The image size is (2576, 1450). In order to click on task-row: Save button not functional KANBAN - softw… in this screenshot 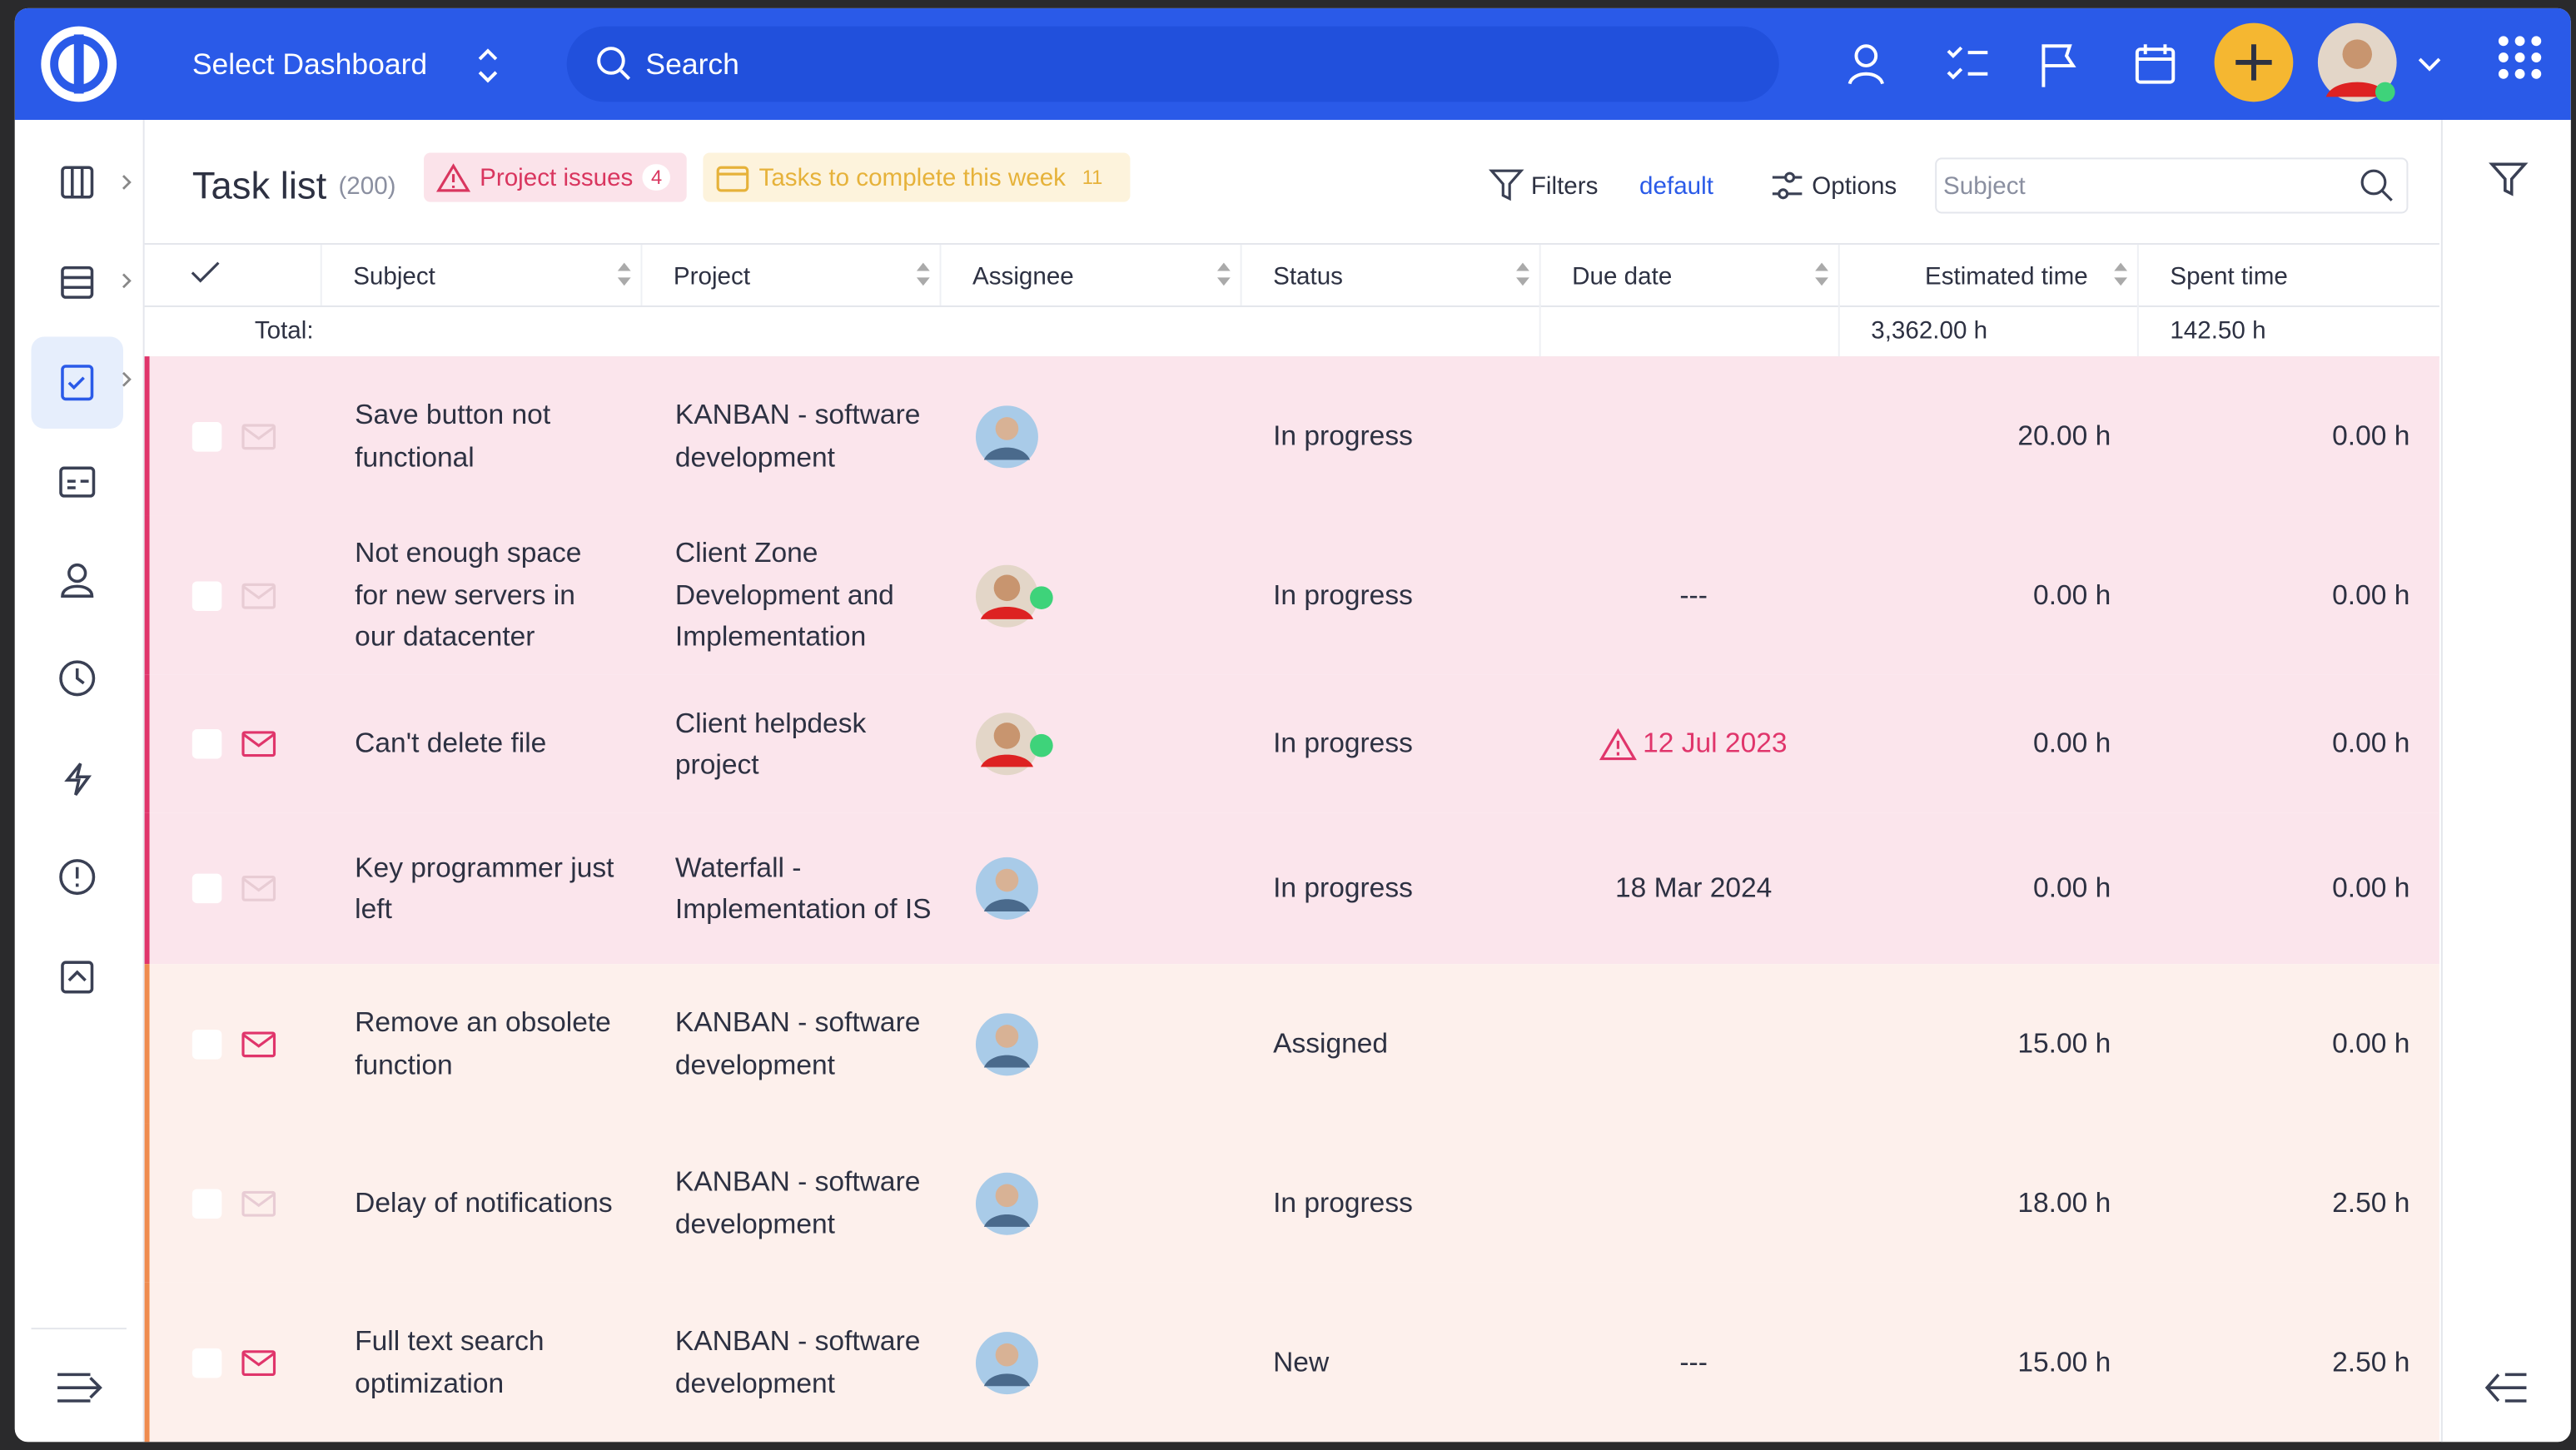, I will do `click(1291, 436)`.